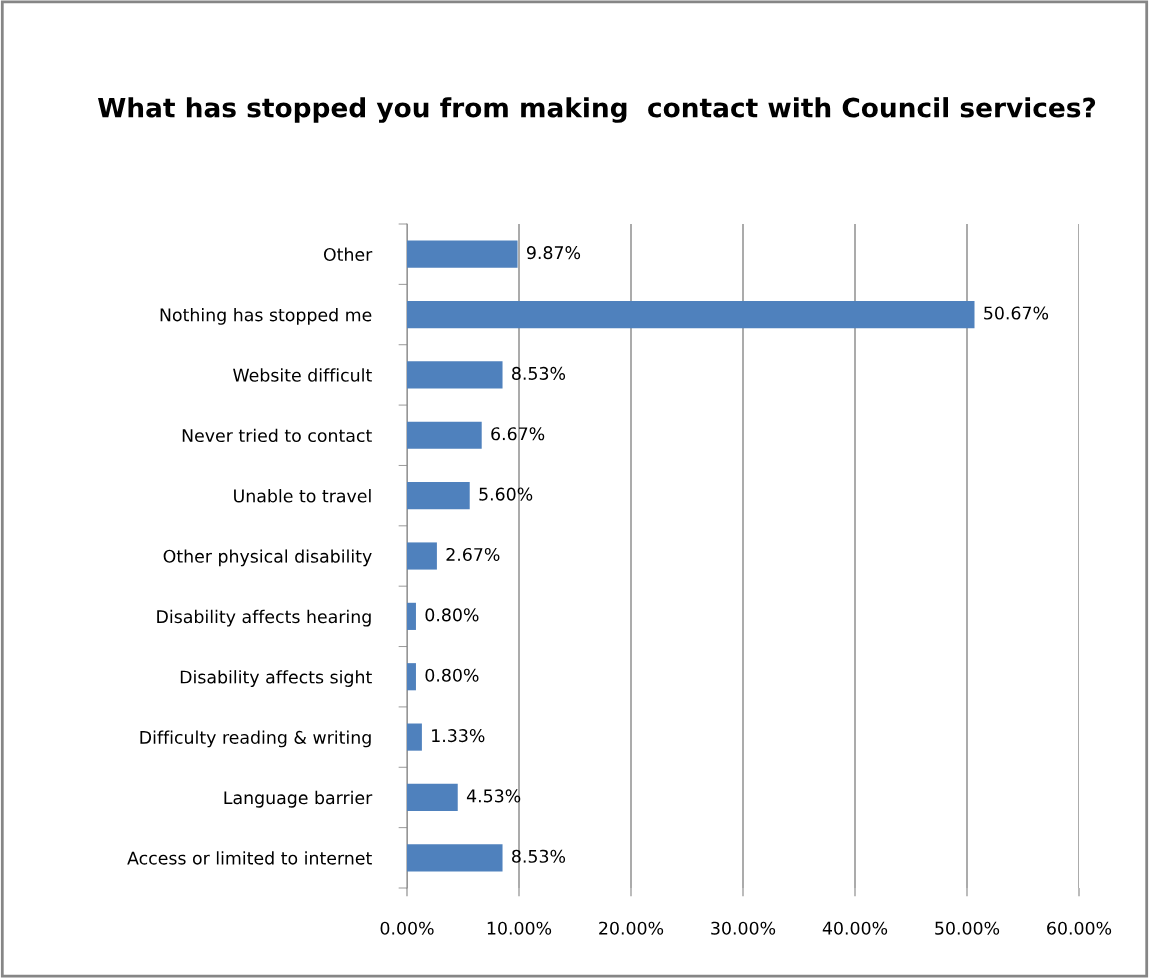 This screenshot has height=978, width=1149. I want to click on y-tick-label: Difficulty reading & writing, so click(255, 739).